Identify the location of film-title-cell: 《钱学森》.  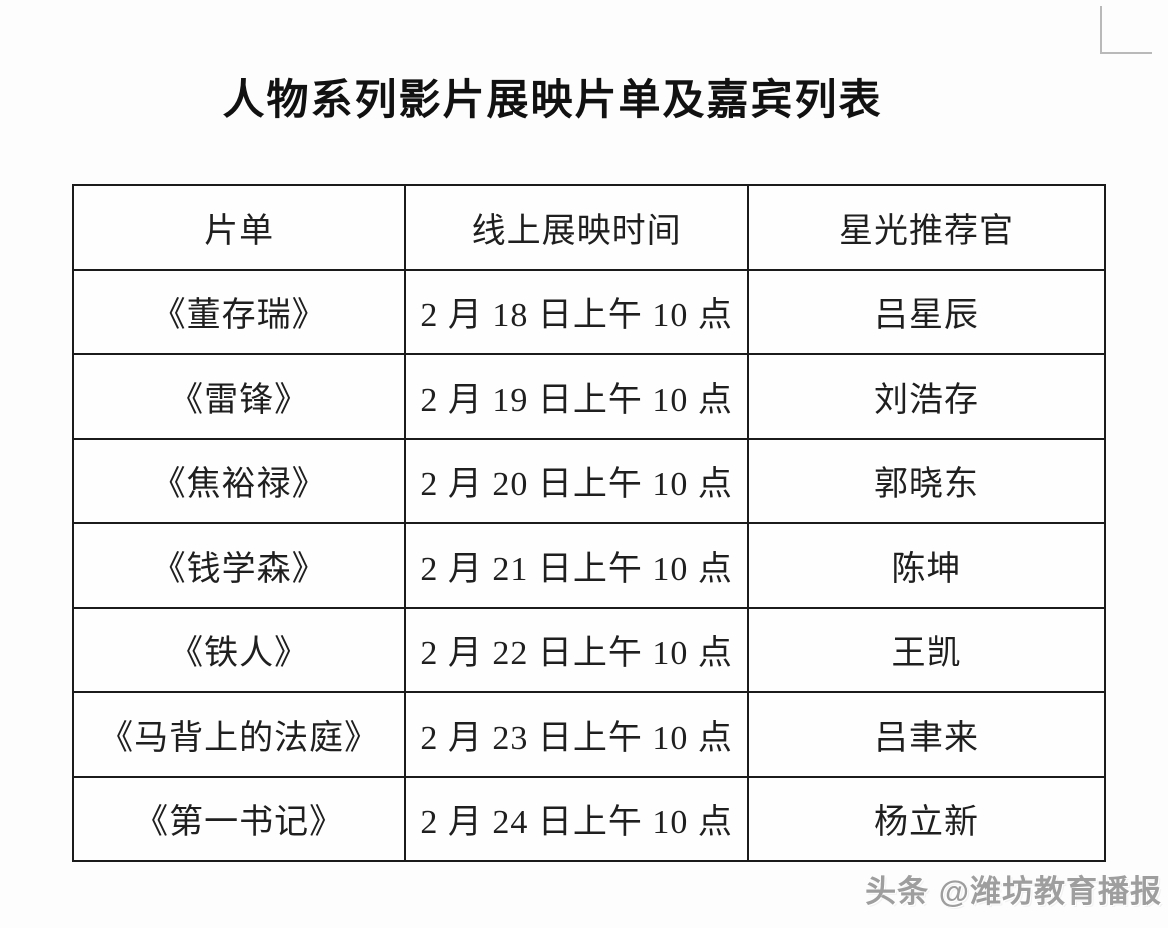
(239, 565).